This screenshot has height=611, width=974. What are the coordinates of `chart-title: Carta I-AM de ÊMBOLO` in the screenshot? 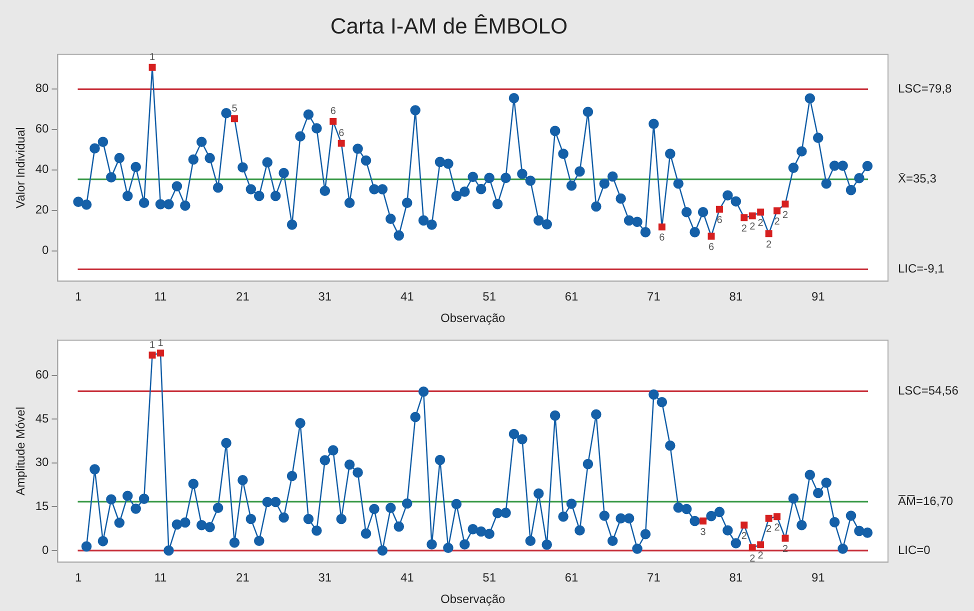 It's located at (449, 25).